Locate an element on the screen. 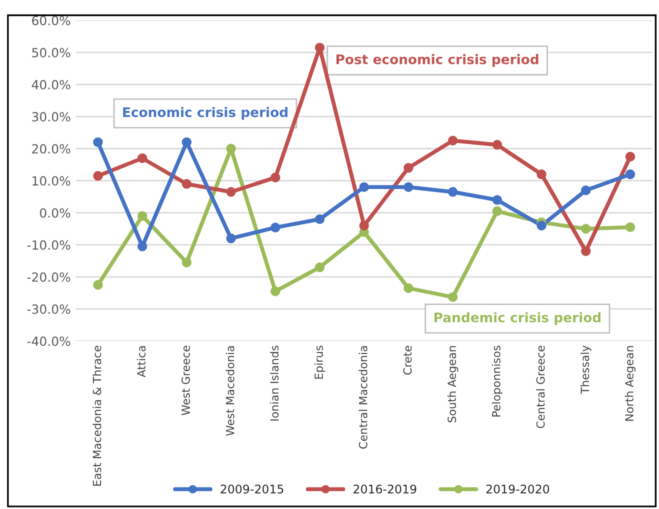 This screenshot has height=509, width=659. y-tick-label: 10.0% is located at coordinates (51, 181).